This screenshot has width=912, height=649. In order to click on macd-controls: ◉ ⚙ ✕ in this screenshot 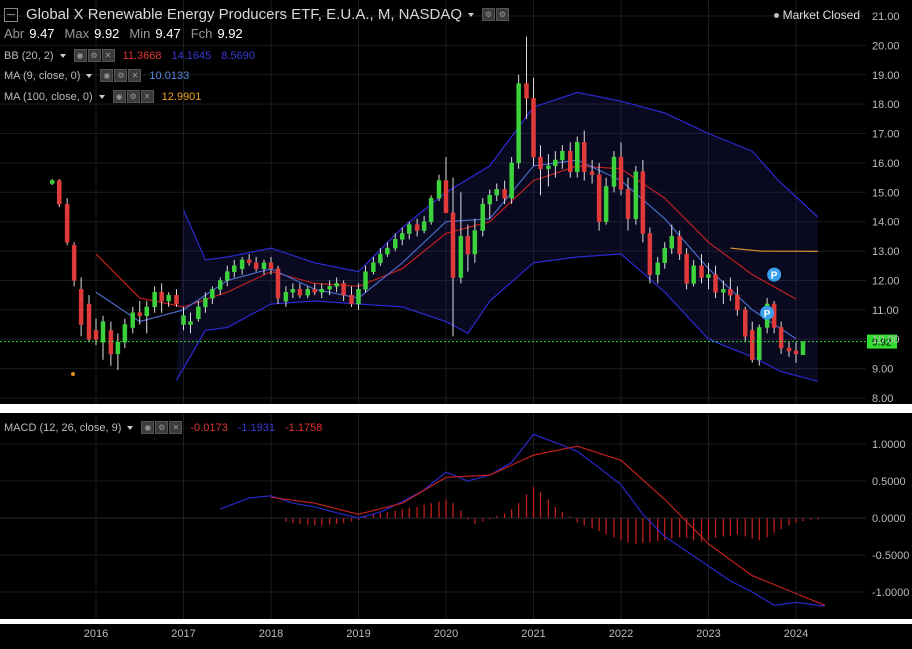, I will do `click(162, 427)`.